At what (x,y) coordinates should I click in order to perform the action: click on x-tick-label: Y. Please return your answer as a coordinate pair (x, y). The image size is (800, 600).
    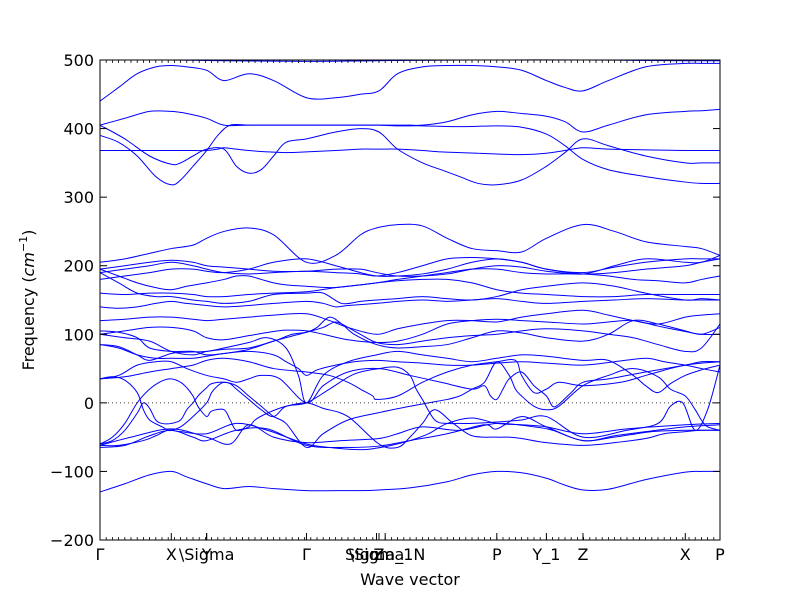
    Looking at the image, I should click on (206, 554).